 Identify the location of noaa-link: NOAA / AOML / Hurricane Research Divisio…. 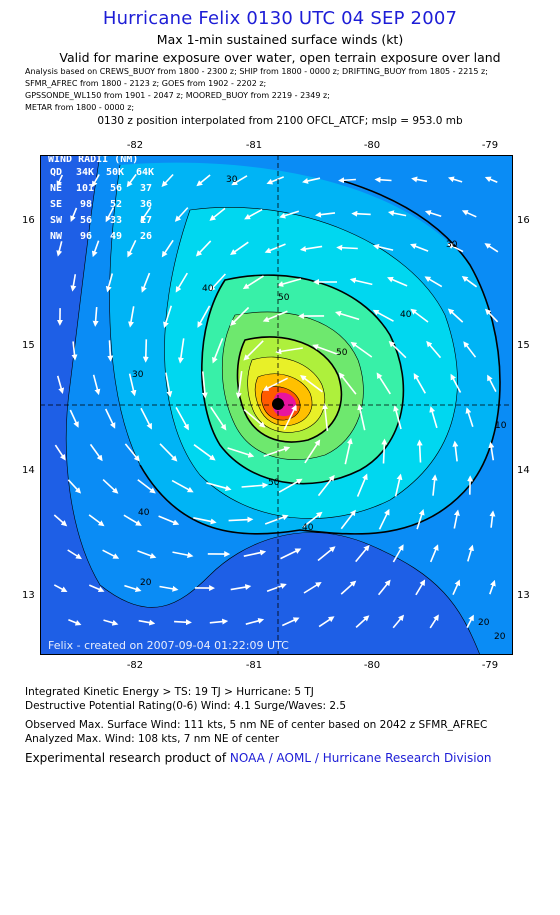
(360, 758).